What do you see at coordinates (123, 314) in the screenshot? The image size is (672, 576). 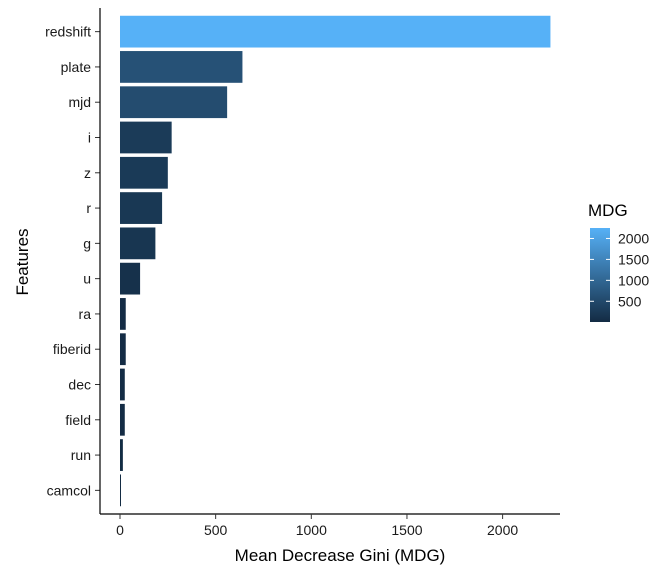 I see `bar-ra` at bounding box center [123, 314].